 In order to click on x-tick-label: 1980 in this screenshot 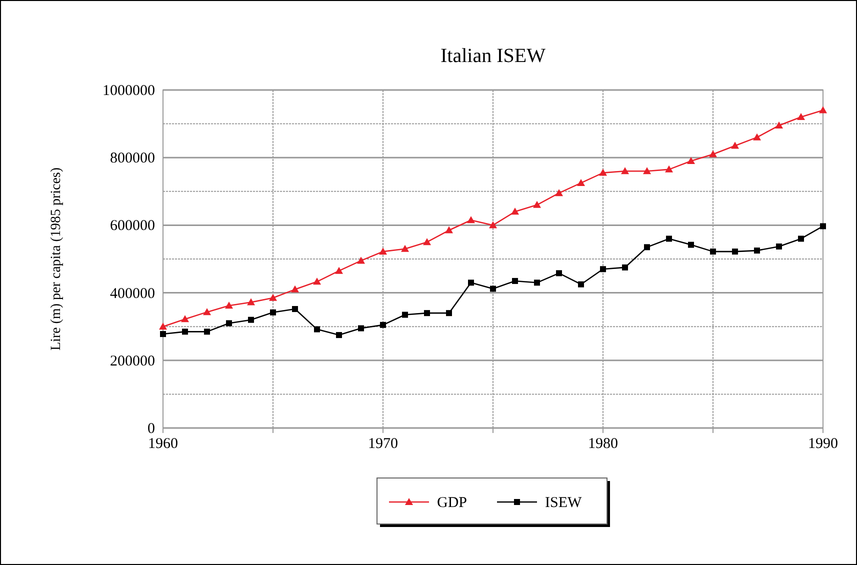, I will do `click(603, 444)`.